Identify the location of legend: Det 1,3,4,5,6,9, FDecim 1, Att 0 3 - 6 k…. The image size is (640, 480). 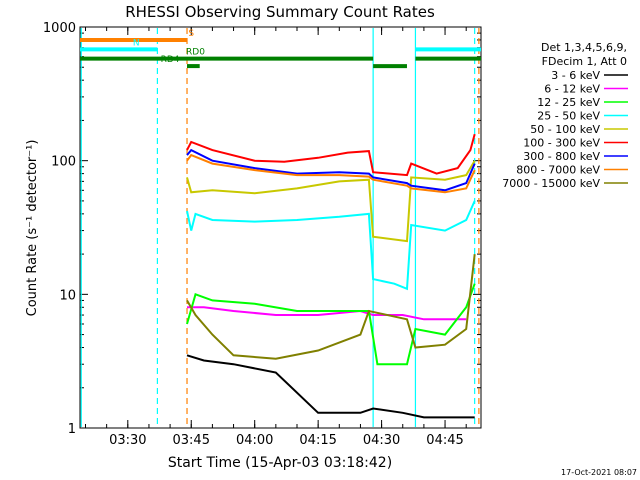
(565, 115).